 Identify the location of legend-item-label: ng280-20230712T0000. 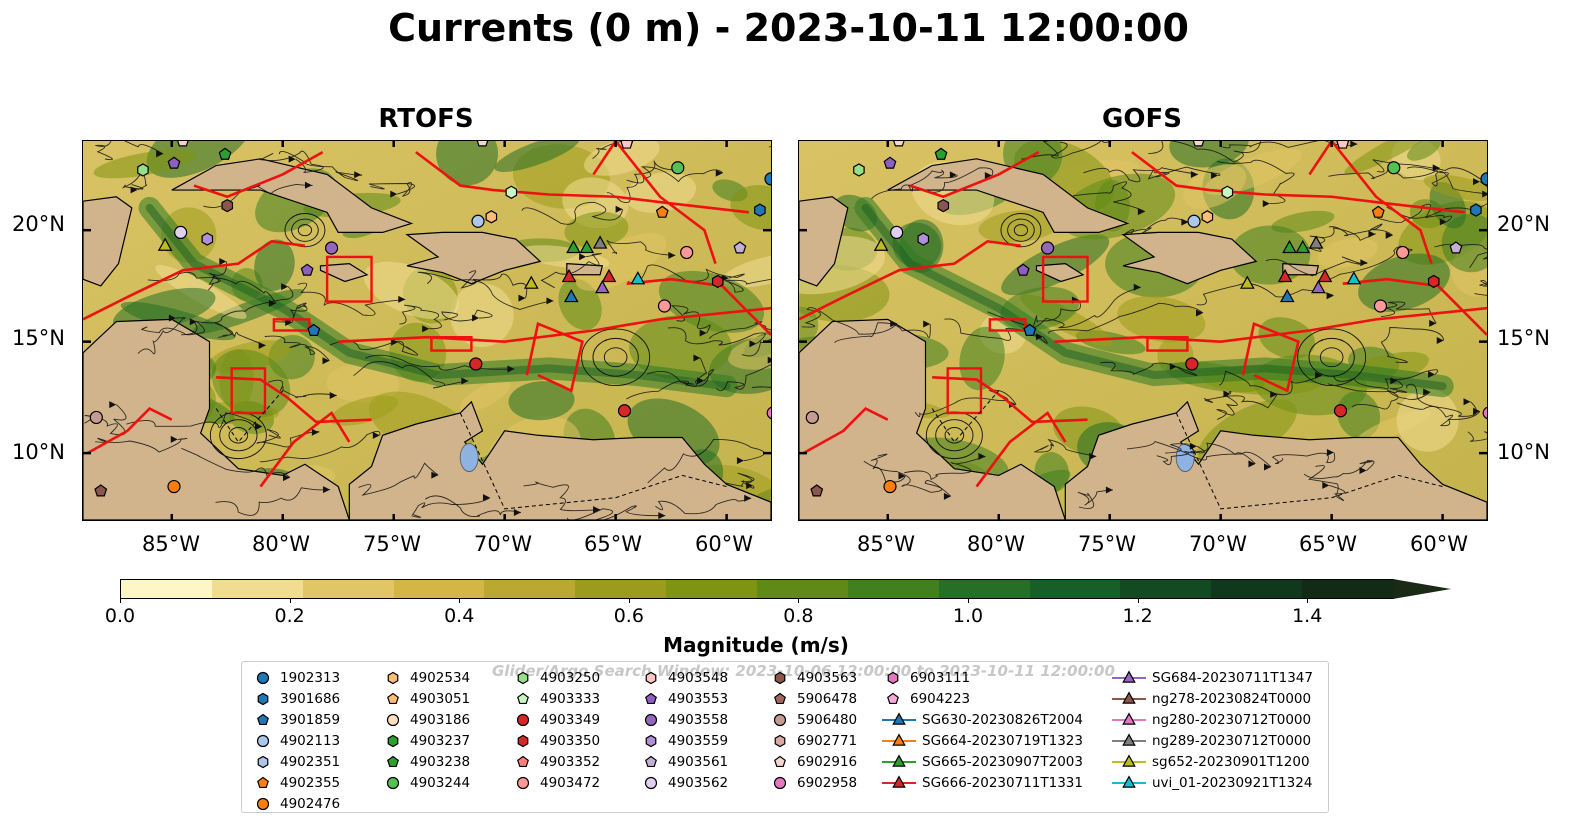
(1232, 719).